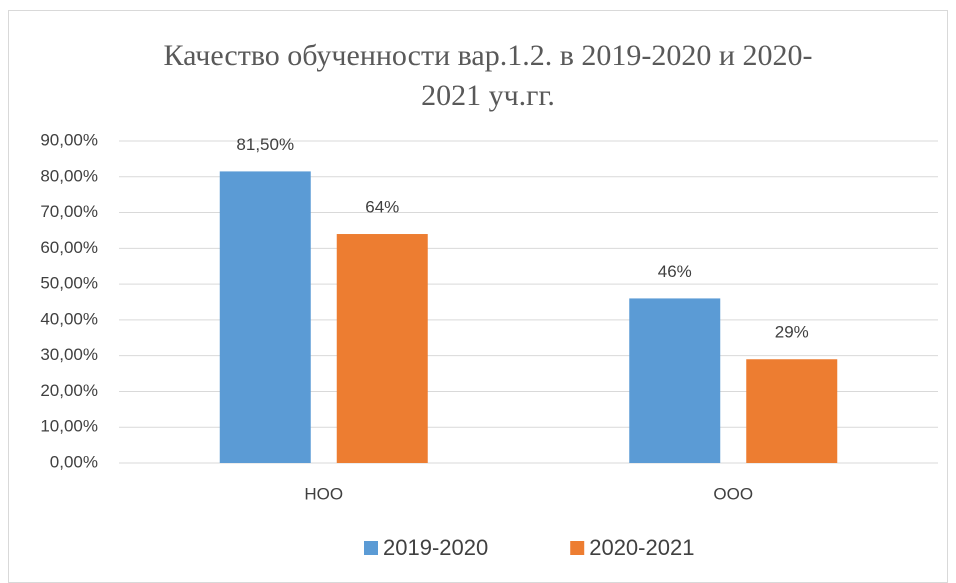  I want to click on value-label: 46%, so click(675, 271).